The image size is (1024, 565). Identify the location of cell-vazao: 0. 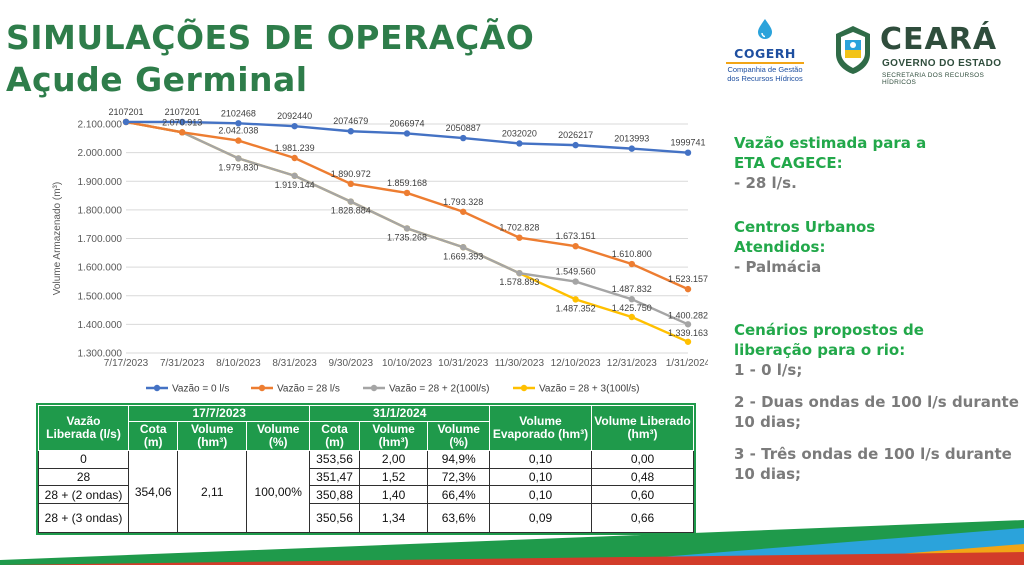
(83, 459).